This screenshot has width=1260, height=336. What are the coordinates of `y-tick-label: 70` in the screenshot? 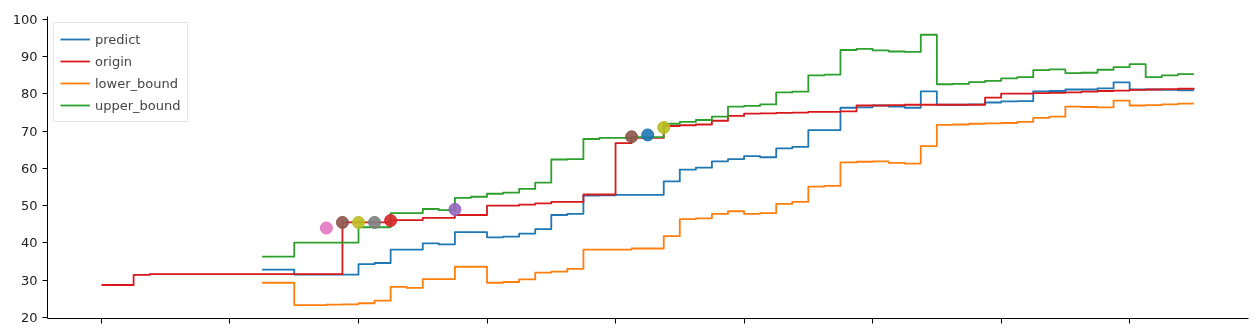 It's located at (29, 131).